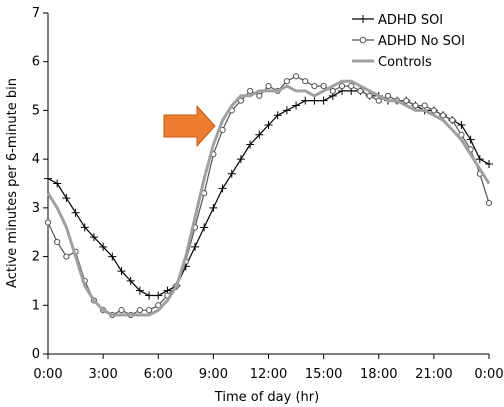 Image resolution: width=504 pixels, height=407 pixels. Describe the element at coordinates (36, 159) in the screenshot. I see `y-tick-label: 4` at that location.